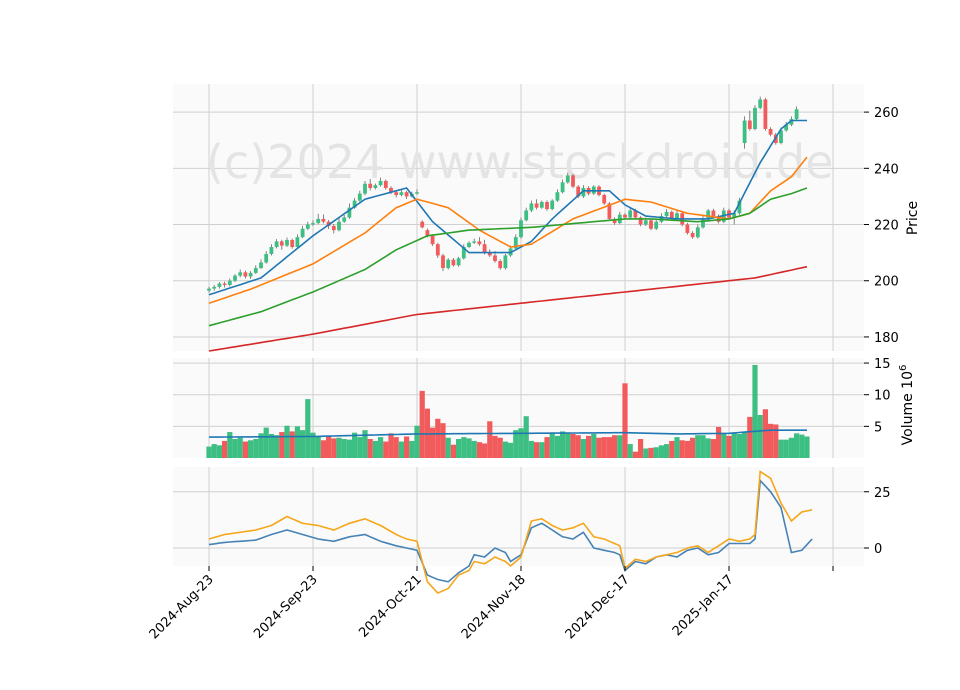 This screenshot has height=690, width=960. What do you see at coordinates (886, 169) in the screenshot?
I see `y-tick-label: 240` at bounding box center [886, 169].